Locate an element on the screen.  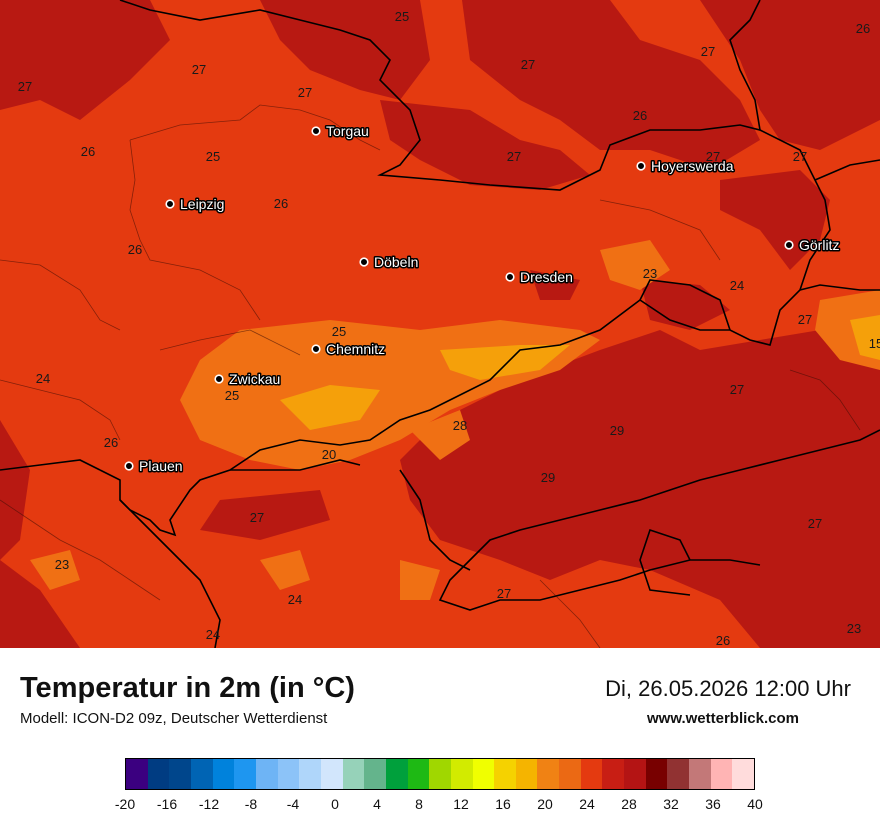
city-leipzig: Leipzig is located at coordinates (195, 204).